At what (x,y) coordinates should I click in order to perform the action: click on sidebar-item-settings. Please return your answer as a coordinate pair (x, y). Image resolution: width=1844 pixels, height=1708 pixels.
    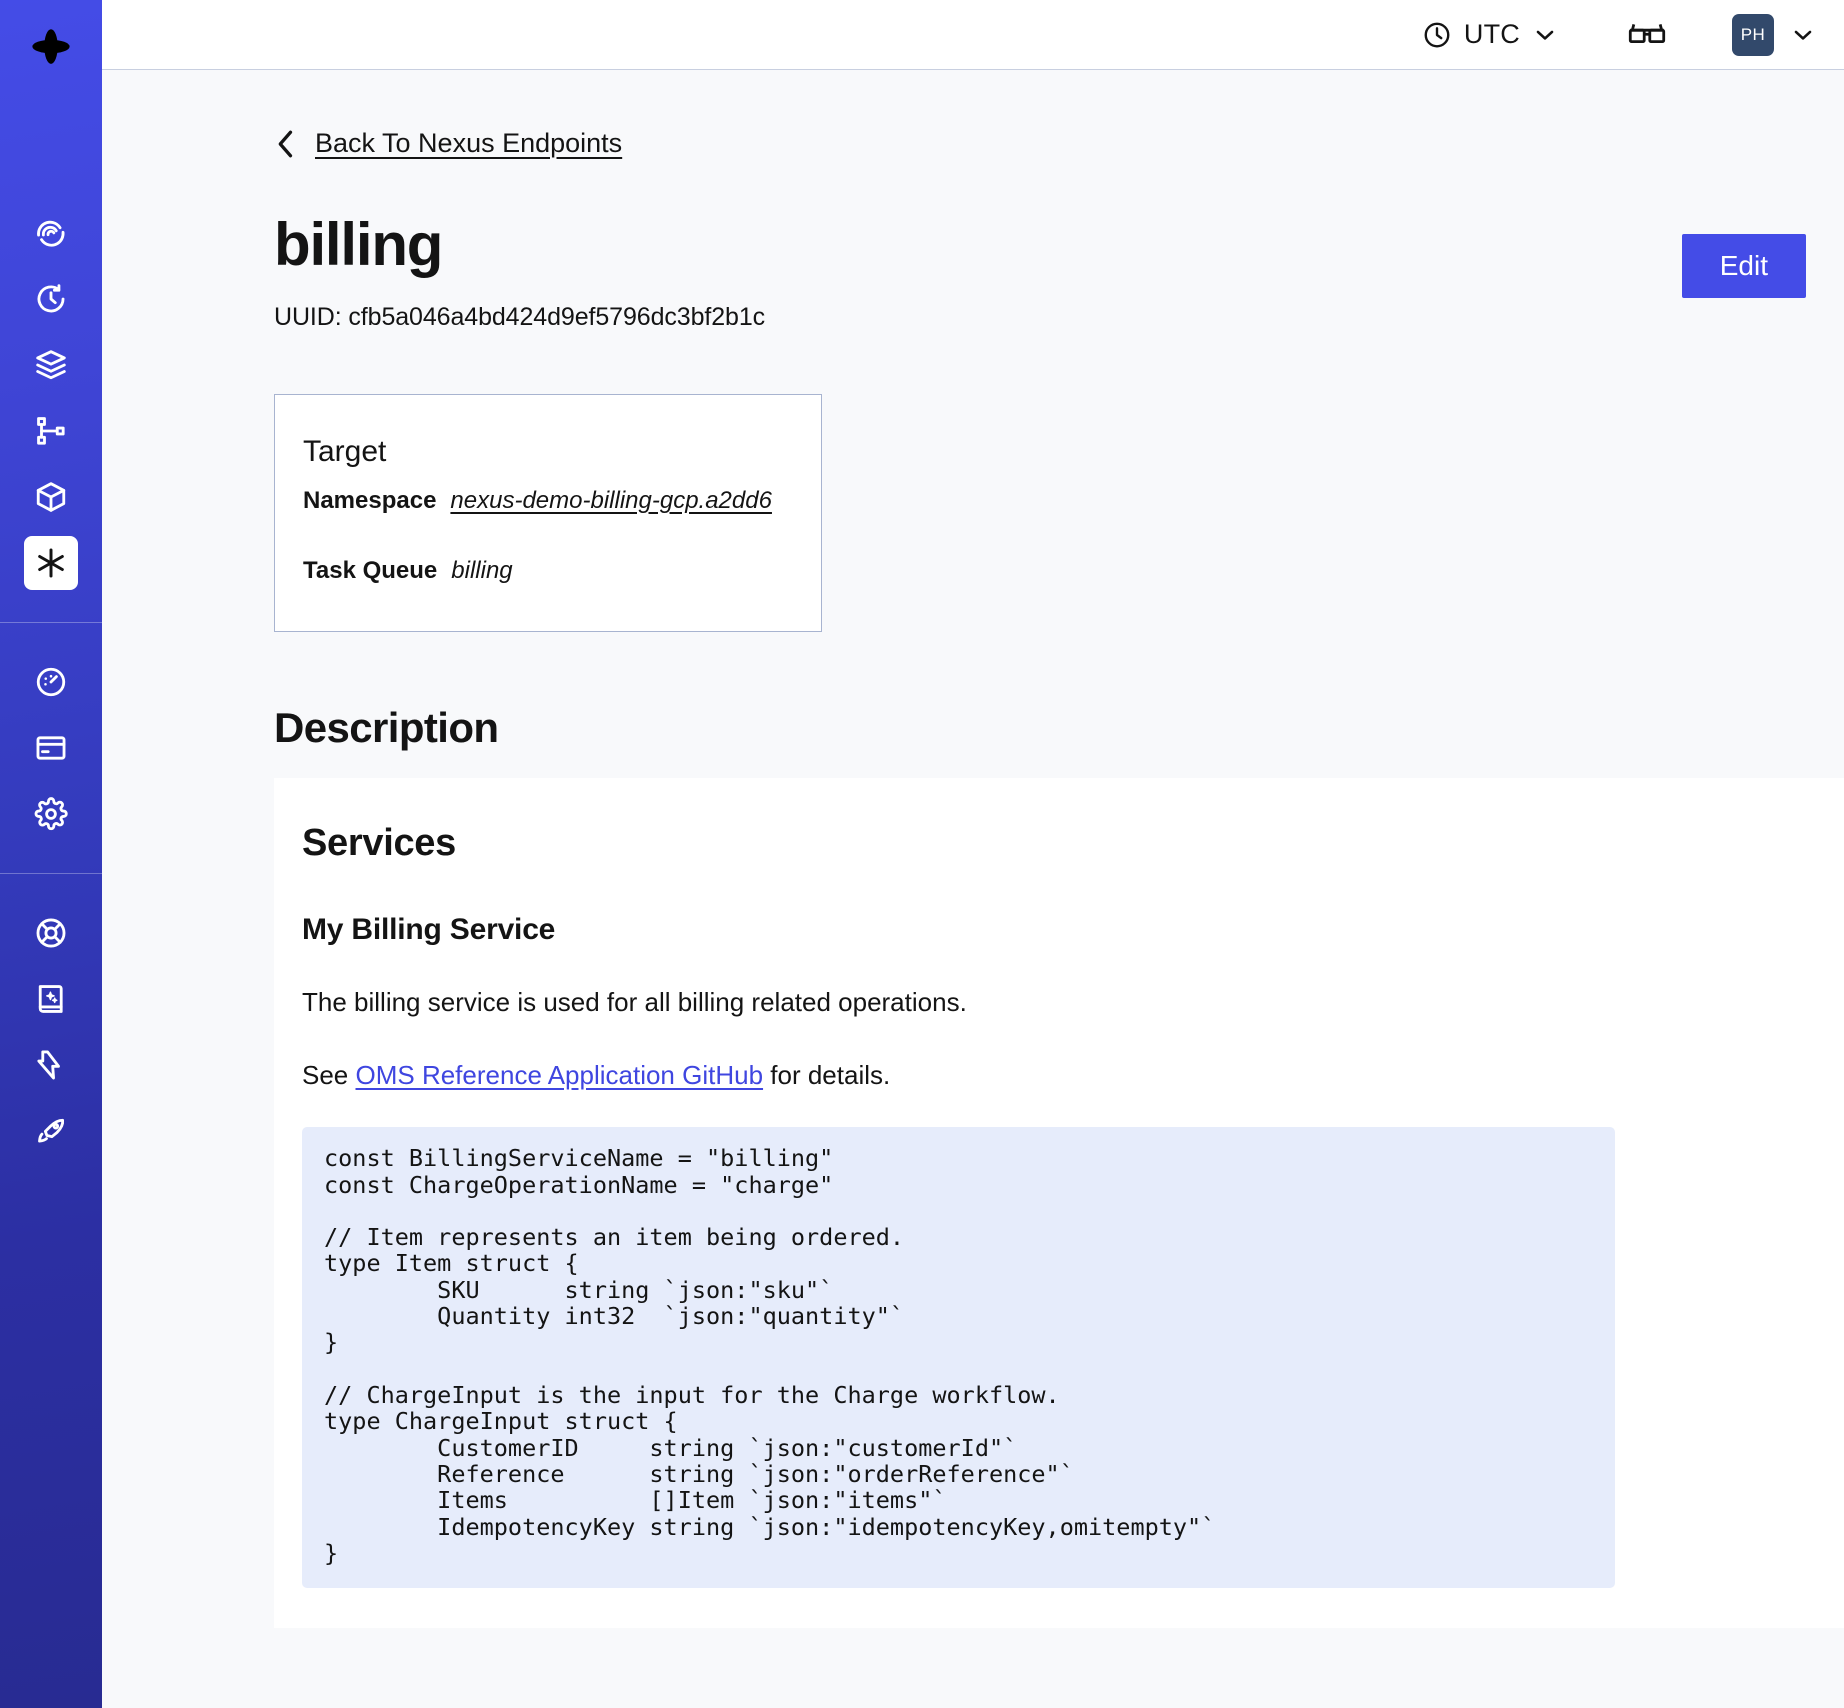
    Looking at the image, I should click on (51, 814).